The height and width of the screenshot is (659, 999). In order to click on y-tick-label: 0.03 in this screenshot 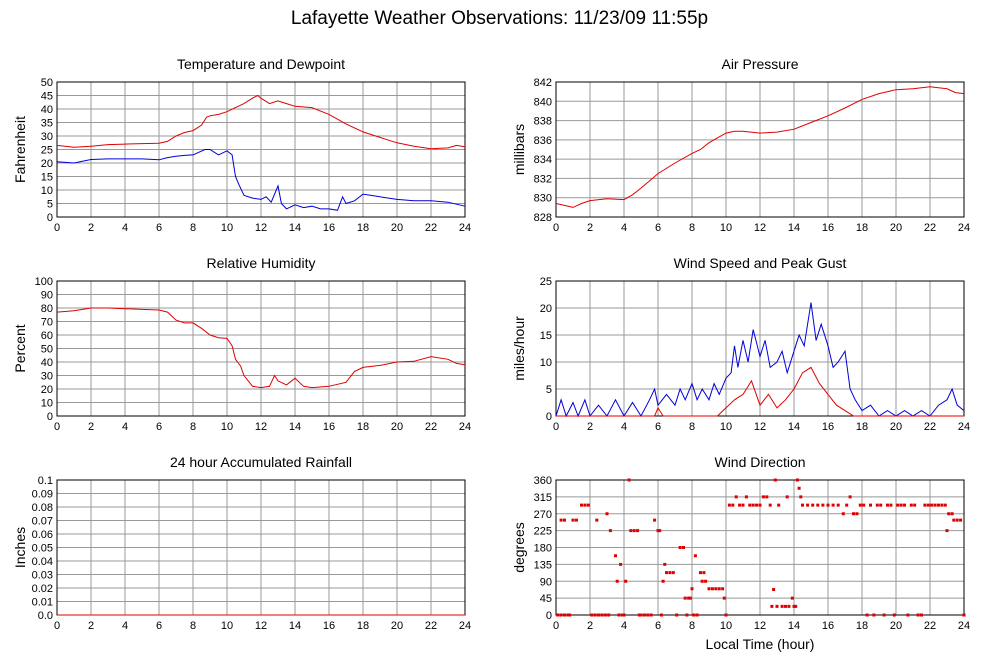, I will do `click(42, 576)`.